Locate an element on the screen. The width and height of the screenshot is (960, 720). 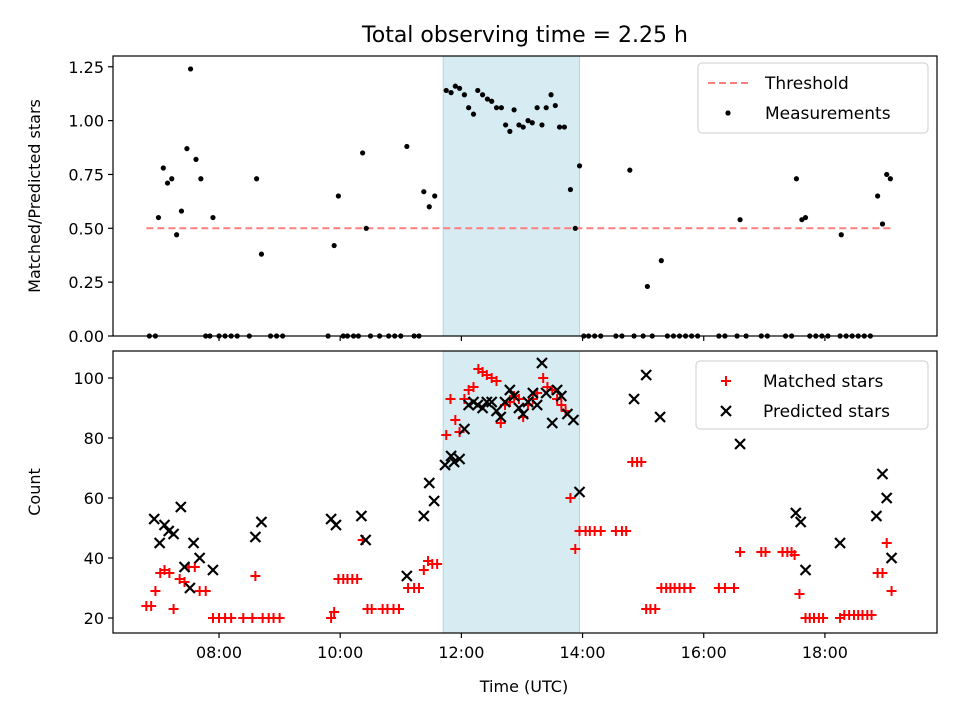
y-tick-label: 40 is located at coordinates (94, 558).